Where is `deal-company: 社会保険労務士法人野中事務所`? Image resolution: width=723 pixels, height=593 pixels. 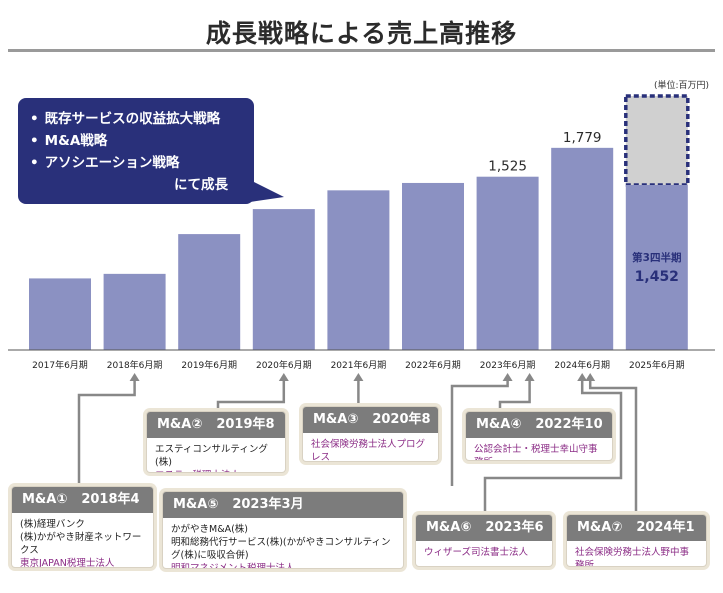
deal-company: 社会保険労務士法人野中事務所 is located at coordinates (632, 557).